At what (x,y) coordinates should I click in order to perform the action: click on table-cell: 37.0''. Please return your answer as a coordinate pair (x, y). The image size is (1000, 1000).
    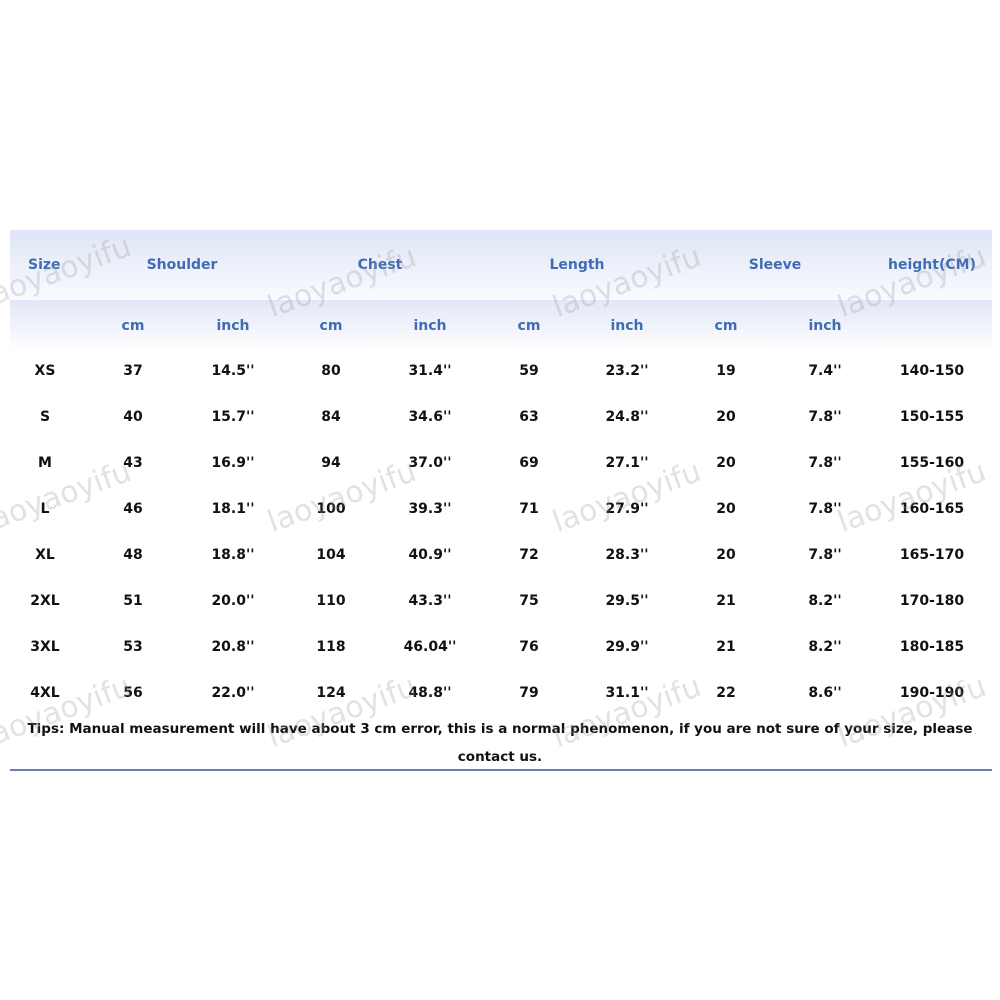
    Looking at the image, I should click on (430, 463).